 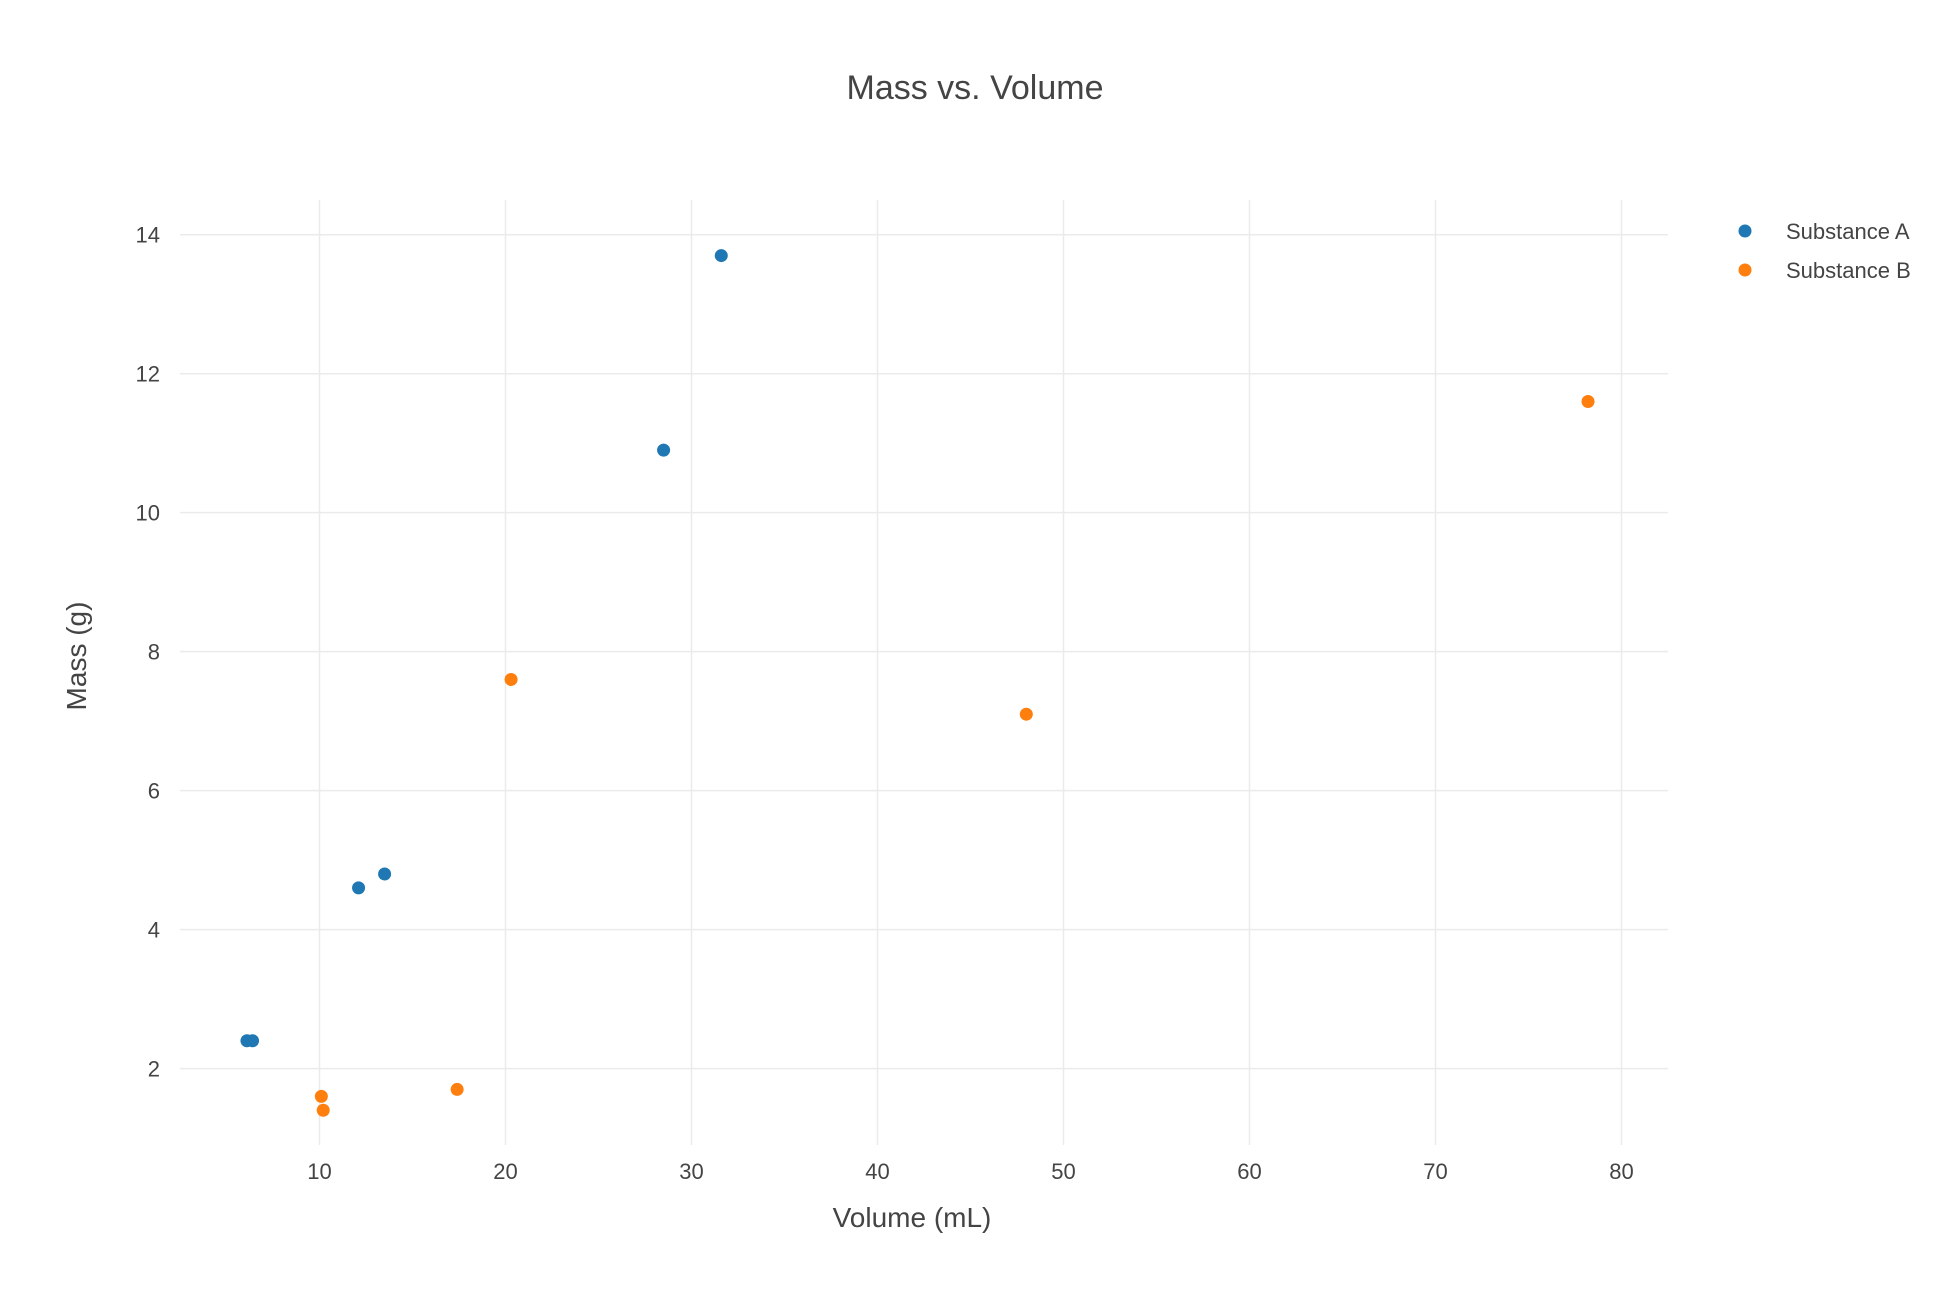 What do you see at coordinates (154, 652) in the screenshot?
I see `y-tick-label: 8` at bounding box center [154, 652].